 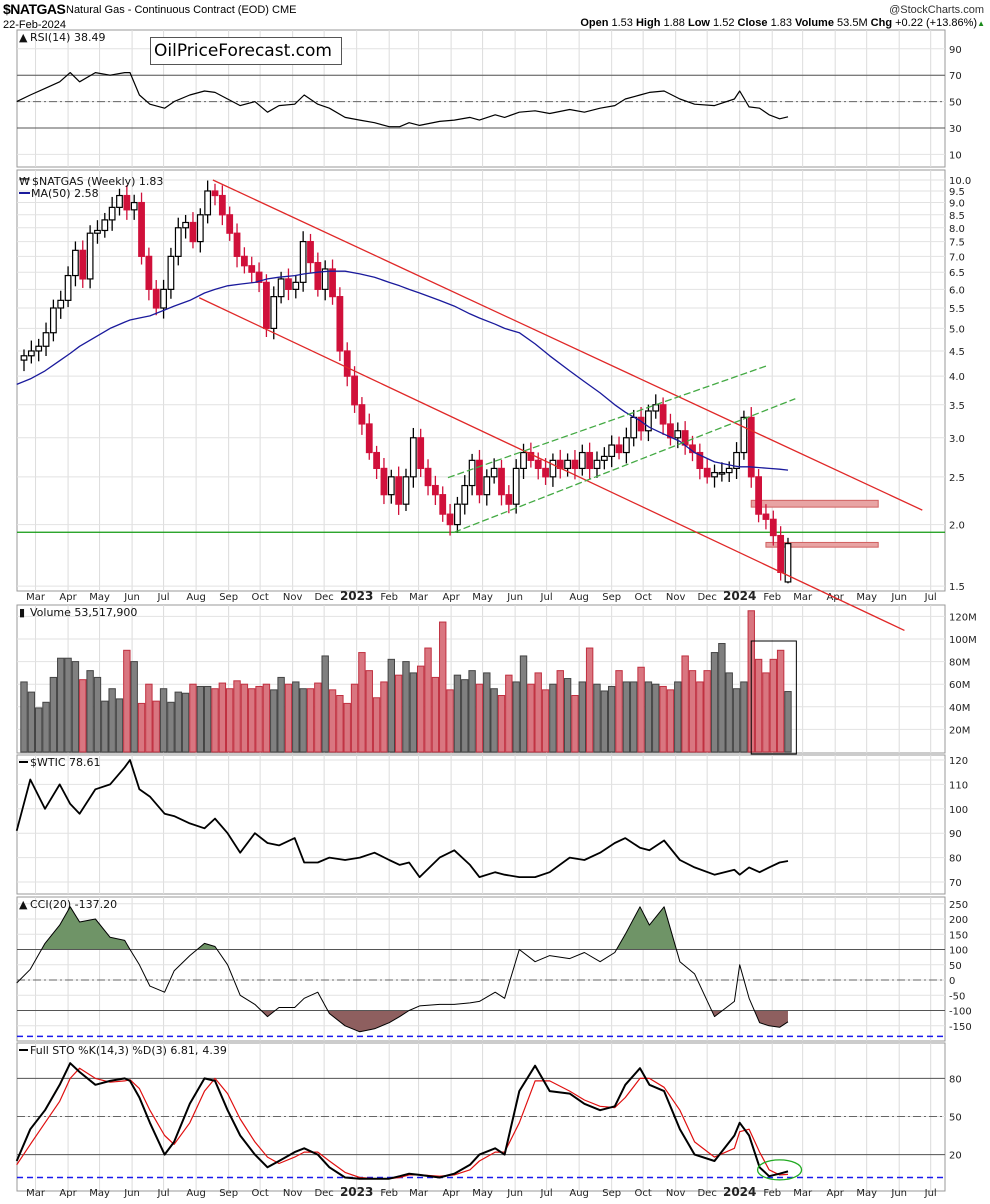 I want to click on up-triangle-icon: ▲, so click(x=981, y=23).